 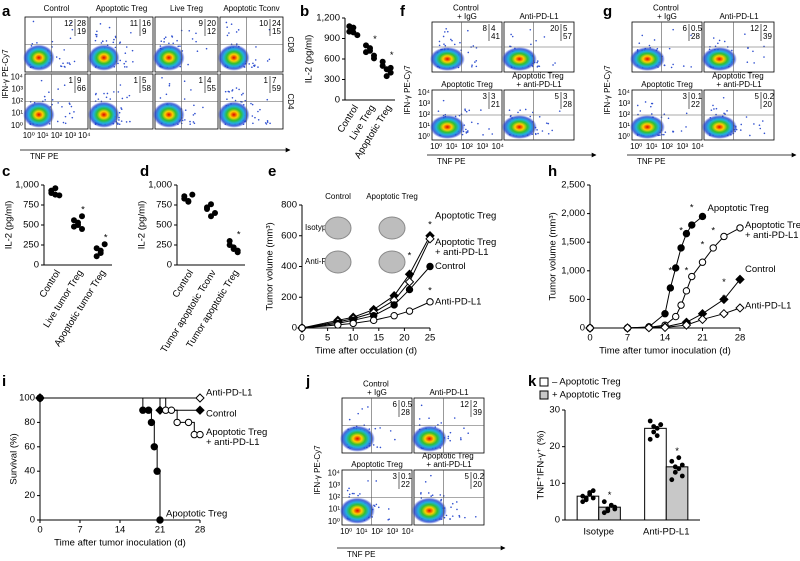 What do you see at coordinates (263, 23) in the screenshot?
I see `quadrant-value: 10` at bounding box center [263, 23].